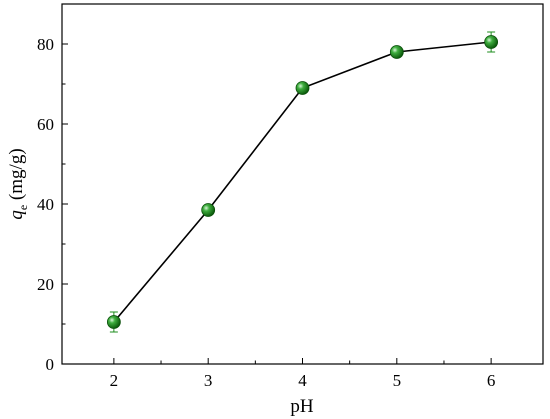 This screenshot has width=550, height=419. Describe the element at coordinates (45, 44) in the screenshot. I see `y-tick-label-4: 80` at that location.